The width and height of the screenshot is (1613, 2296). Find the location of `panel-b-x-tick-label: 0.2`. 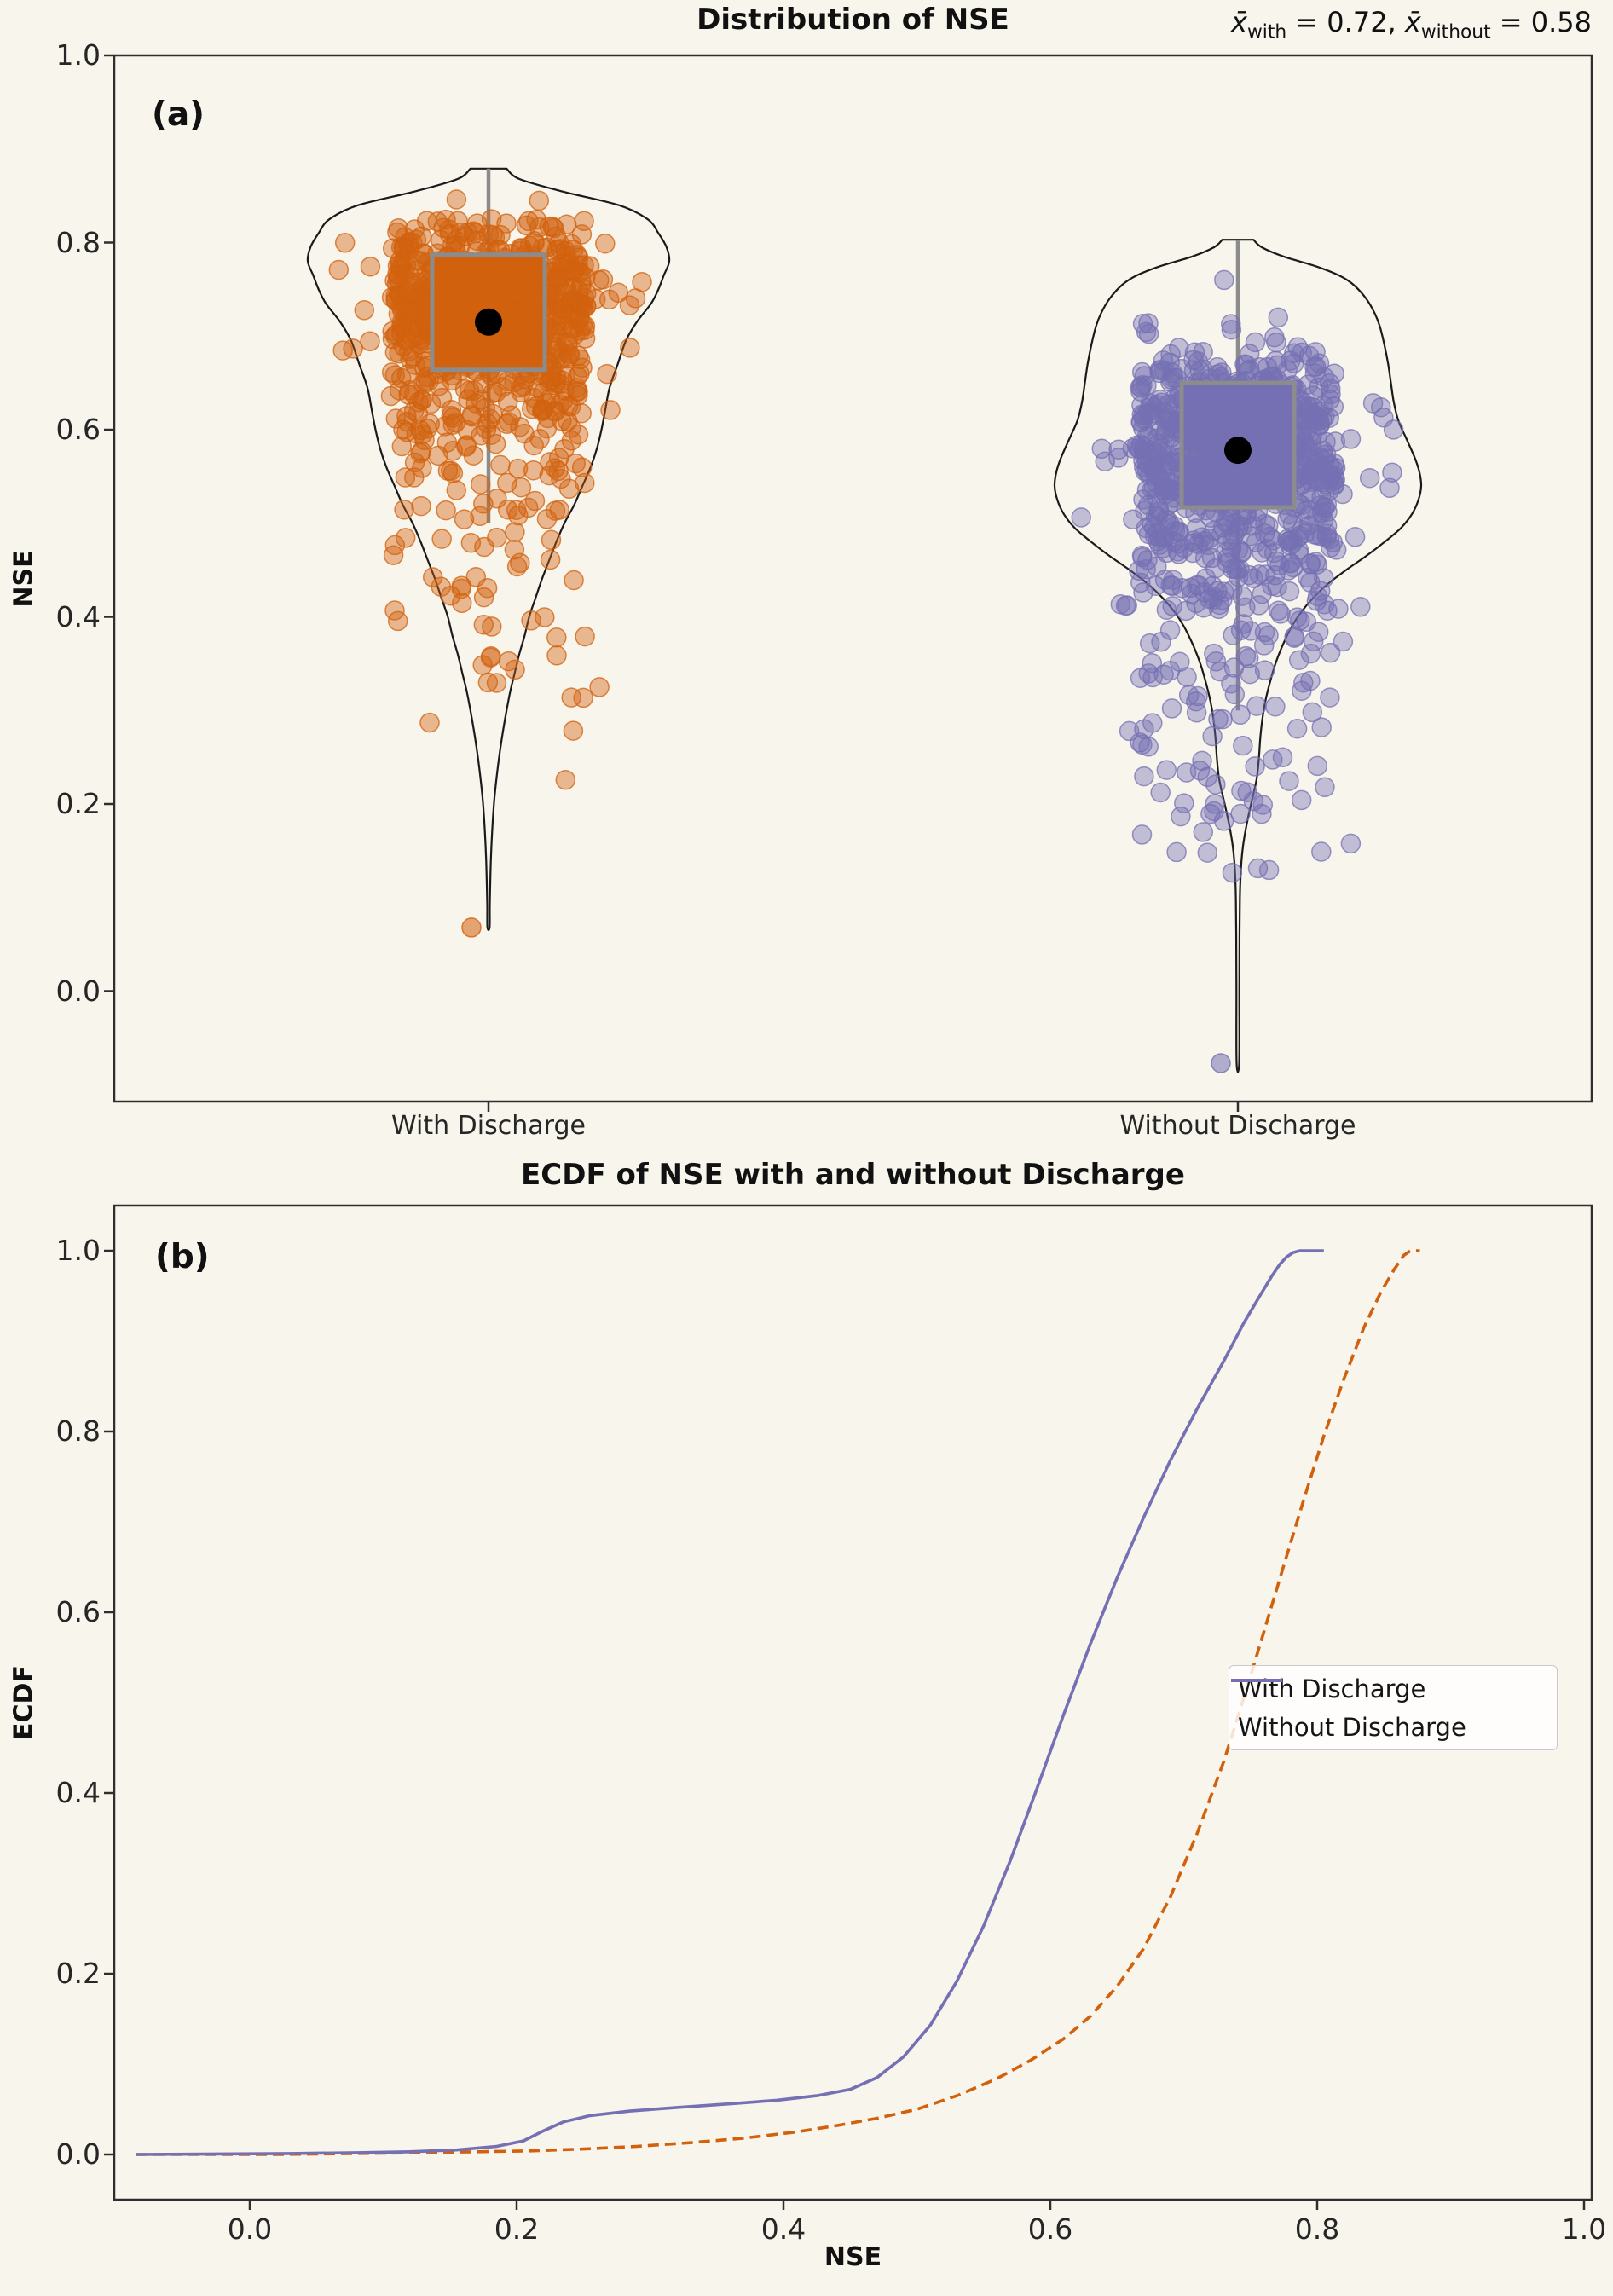

panel-b-x-tick-label: 0.2 is located at coordinates (517, 2229).